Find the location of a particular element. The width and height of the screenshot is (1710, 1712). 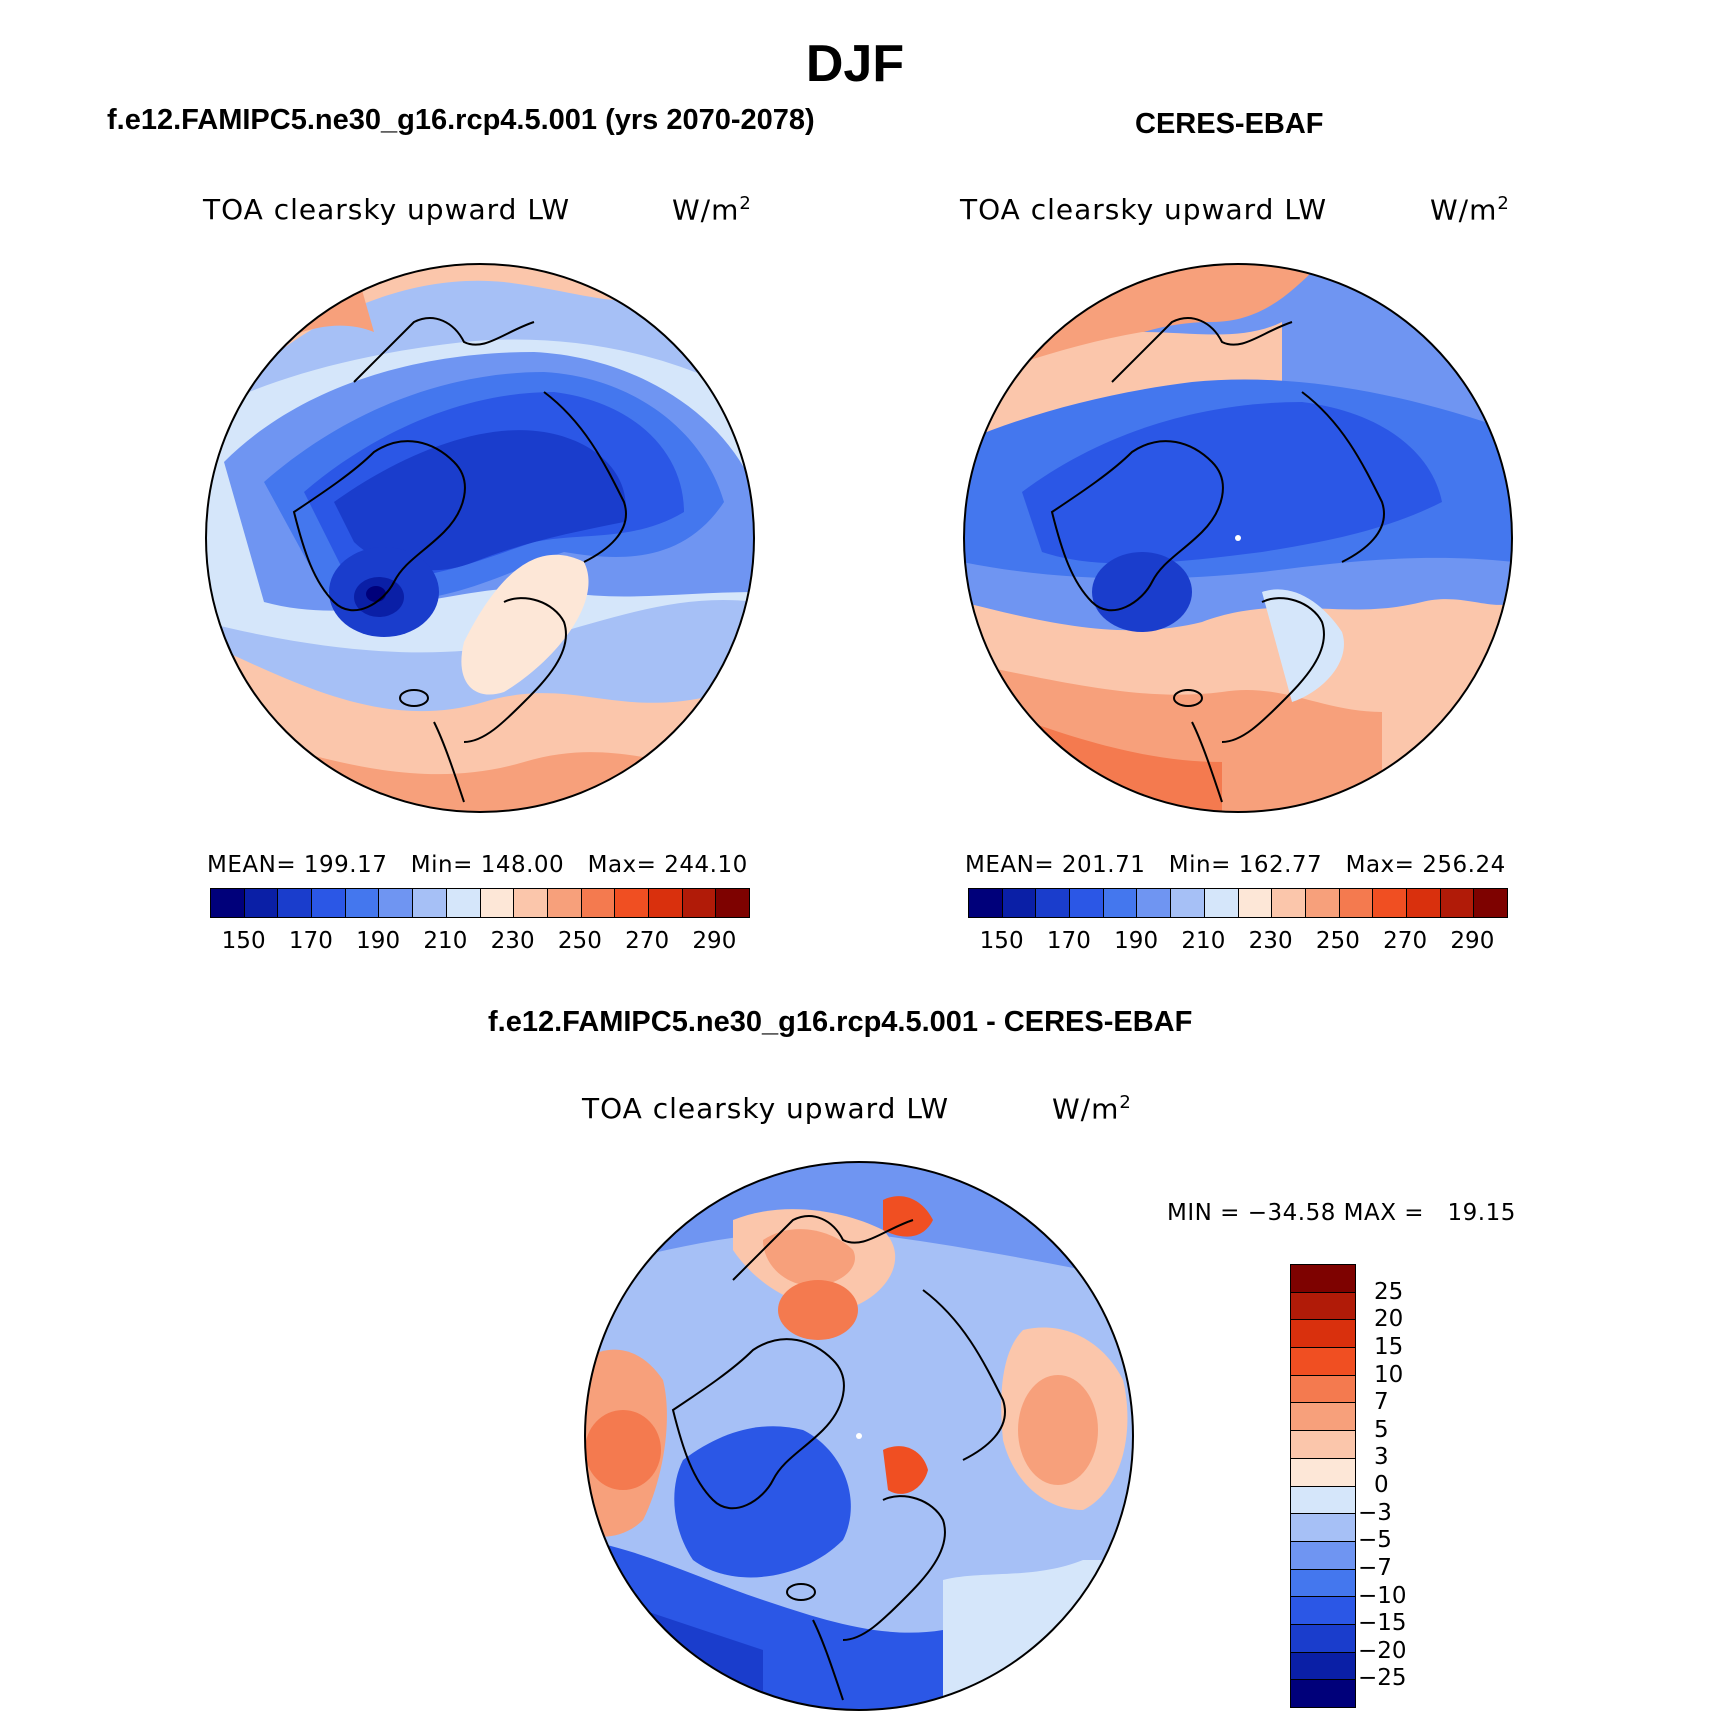

colorbar-tick-label: −20 is located at coordinates (1382, 1650).